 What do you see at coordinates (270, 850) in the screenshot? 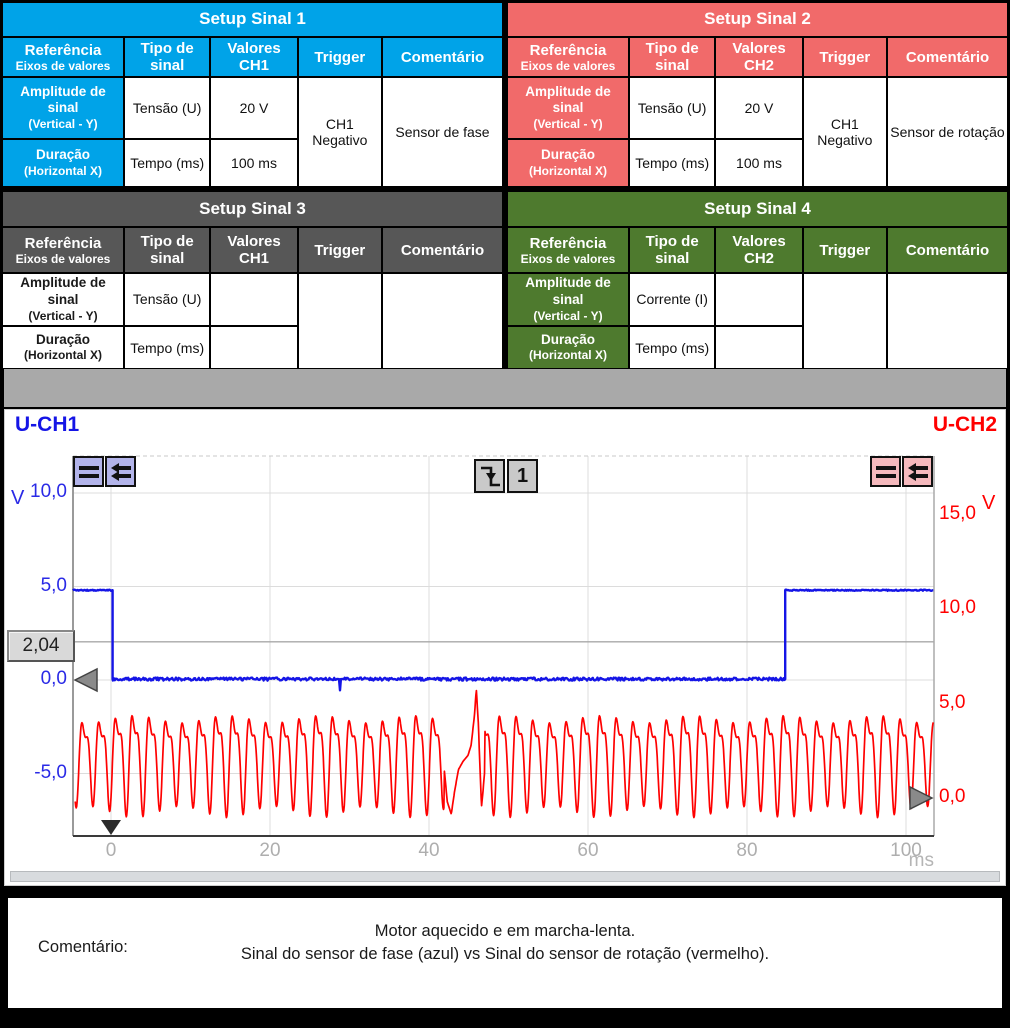
I see `time-axis-tick: 20` at bounding box center [270, 850].